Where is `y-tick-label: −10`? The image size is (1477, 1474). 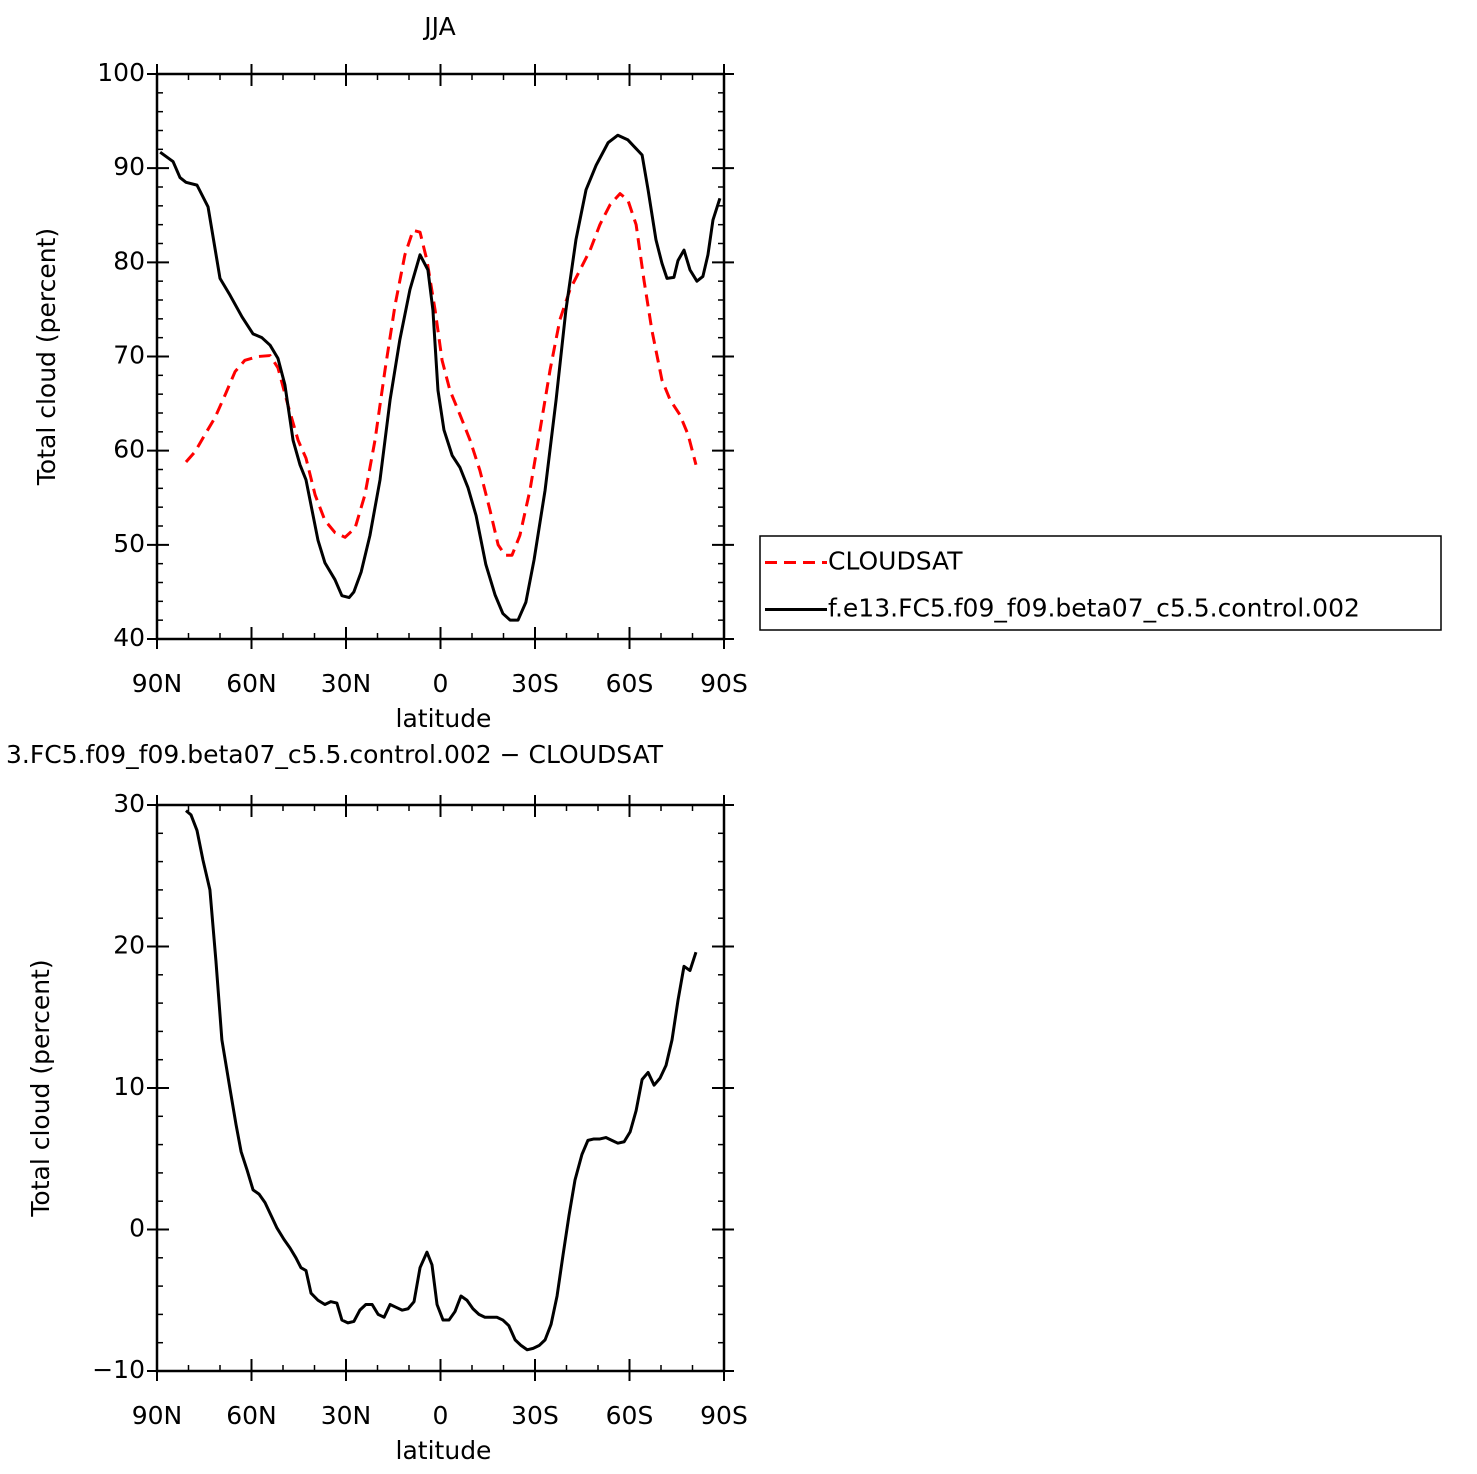 y-tick-label: −10 is located at coordinates (118, 1369).